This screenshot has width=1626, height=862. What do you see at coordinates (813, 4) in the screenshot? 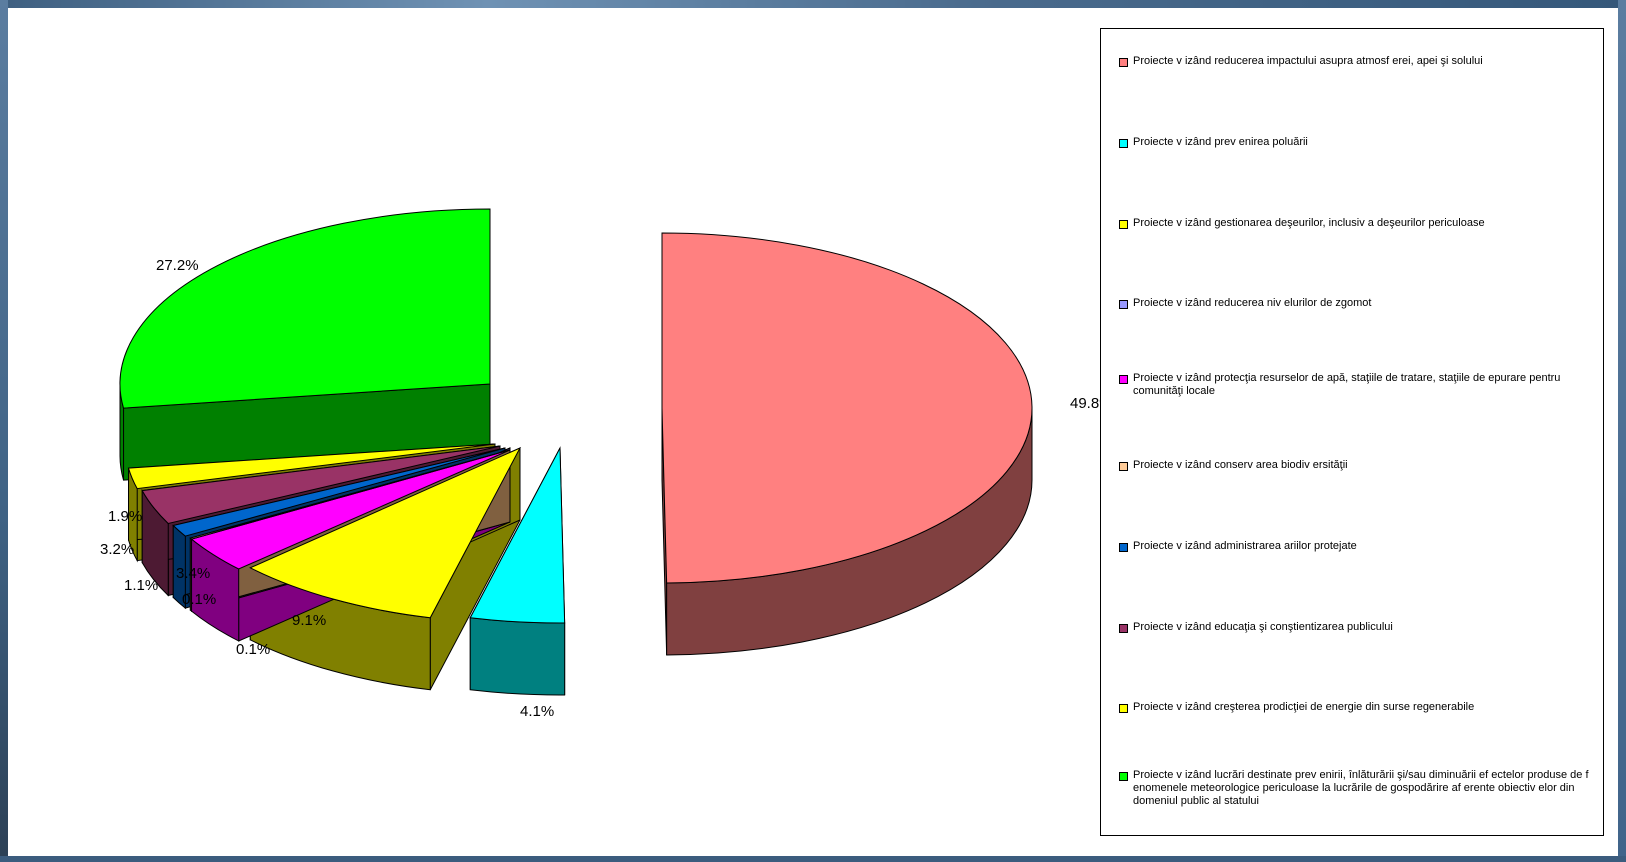
I see `background-top` at bounding box center [813, 4].